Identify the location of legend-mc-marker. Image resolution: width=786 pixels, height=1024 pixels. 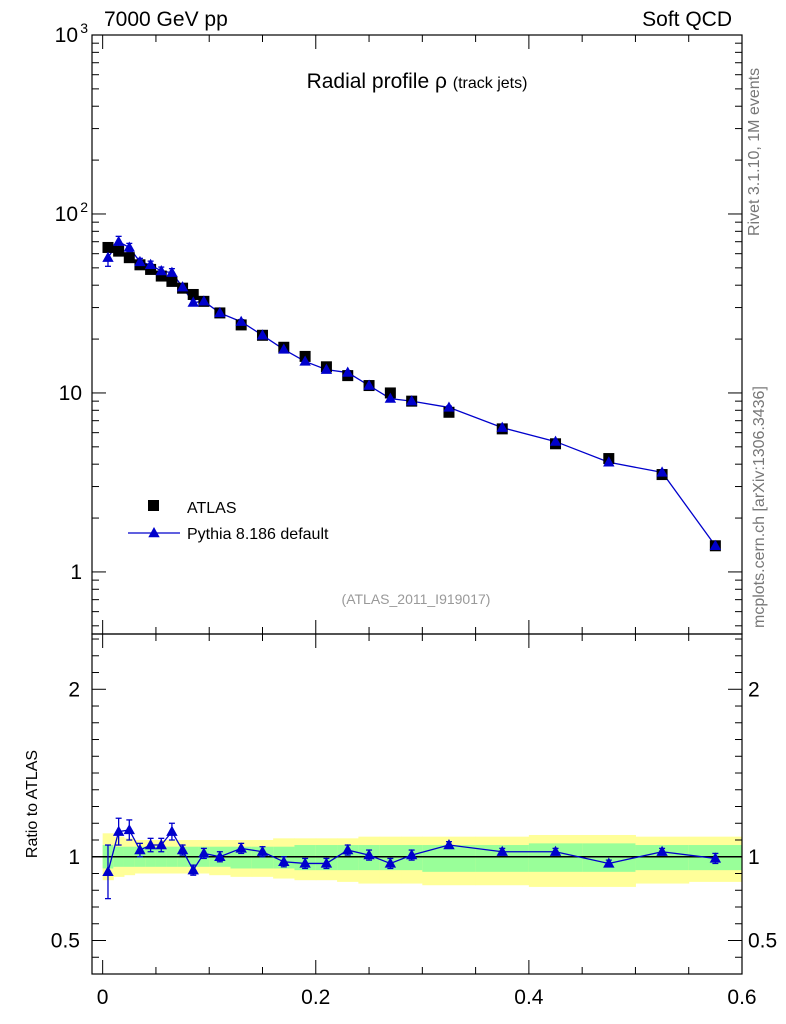
(154, 532).